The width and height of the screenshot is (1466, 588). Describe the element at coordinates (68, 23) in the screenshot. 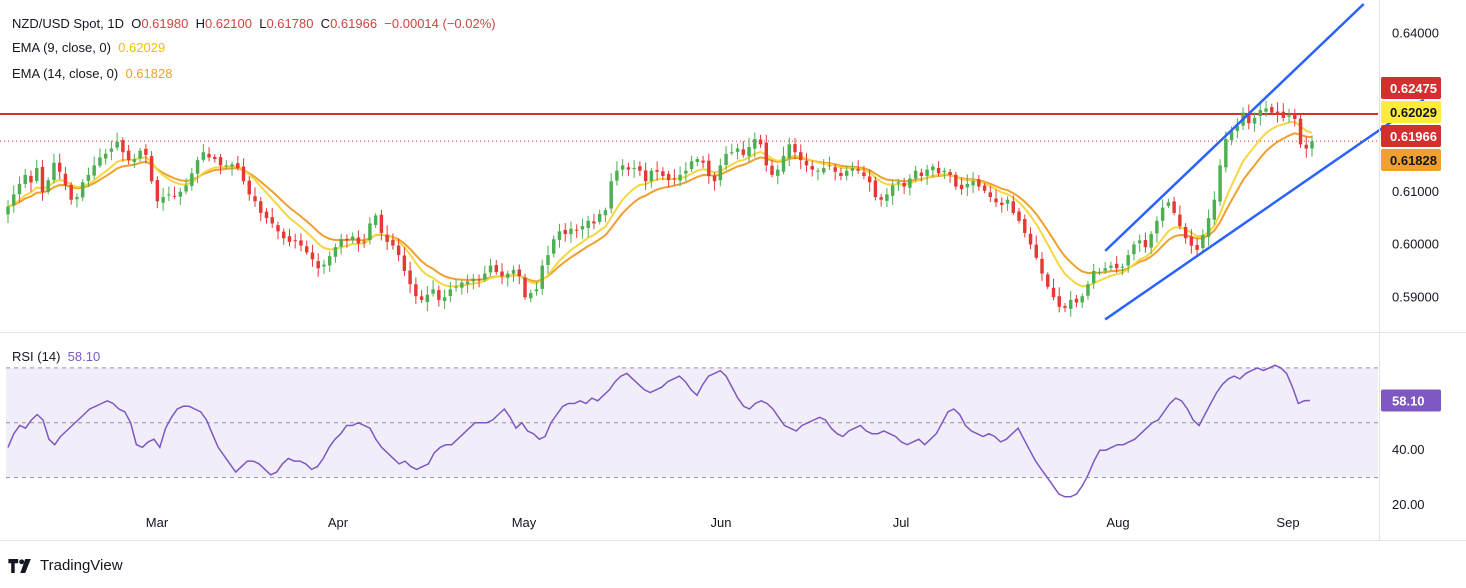

I see `symbol-label: NZD/USD Spot, 1D` at that location.